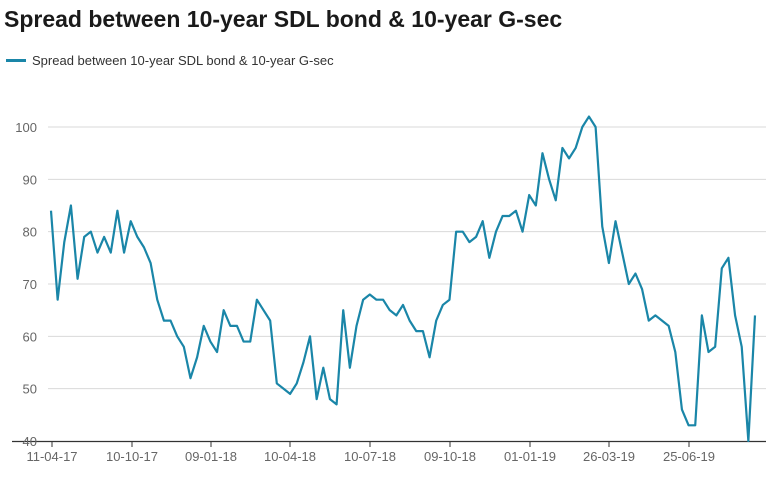 The width and height of the screenshot is (780, 487). I want to click on legend-swatch, so click(16, 60).